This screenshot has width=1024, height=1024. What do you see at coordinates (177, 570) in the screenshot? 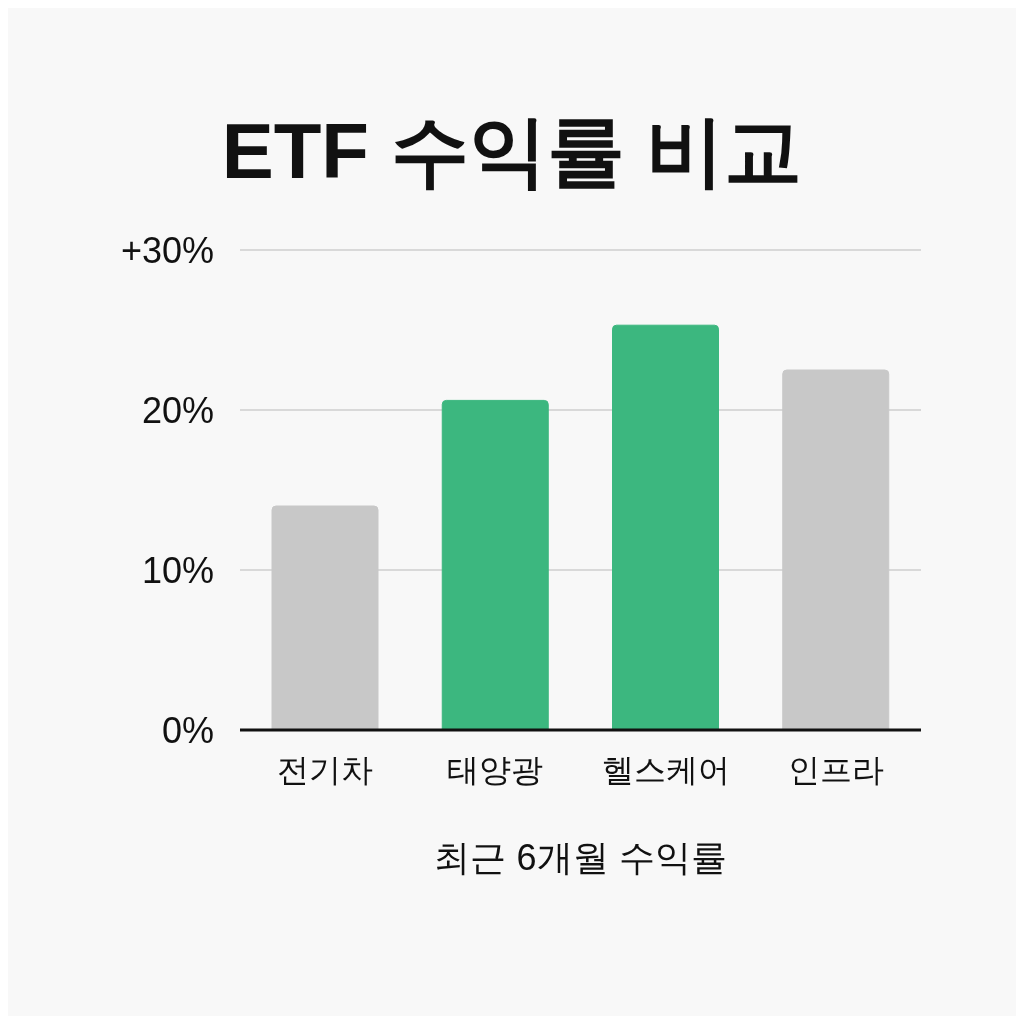
I see `y-tick-label: 10%` at bounding box center [177, 570].